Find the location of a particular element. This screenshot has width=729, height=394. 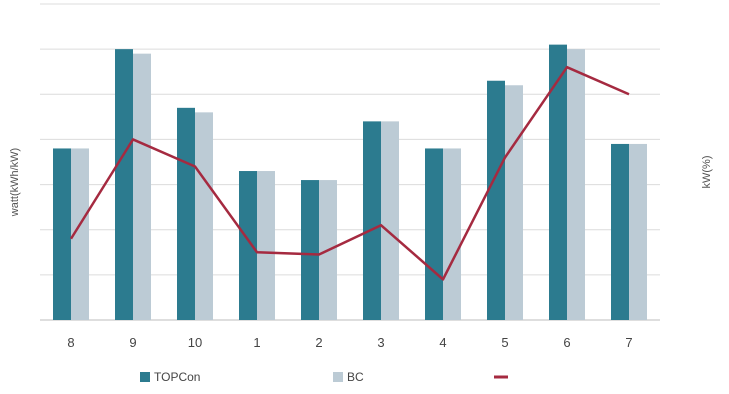

x-tick-label: 6 is located at coordinates (566, 342).